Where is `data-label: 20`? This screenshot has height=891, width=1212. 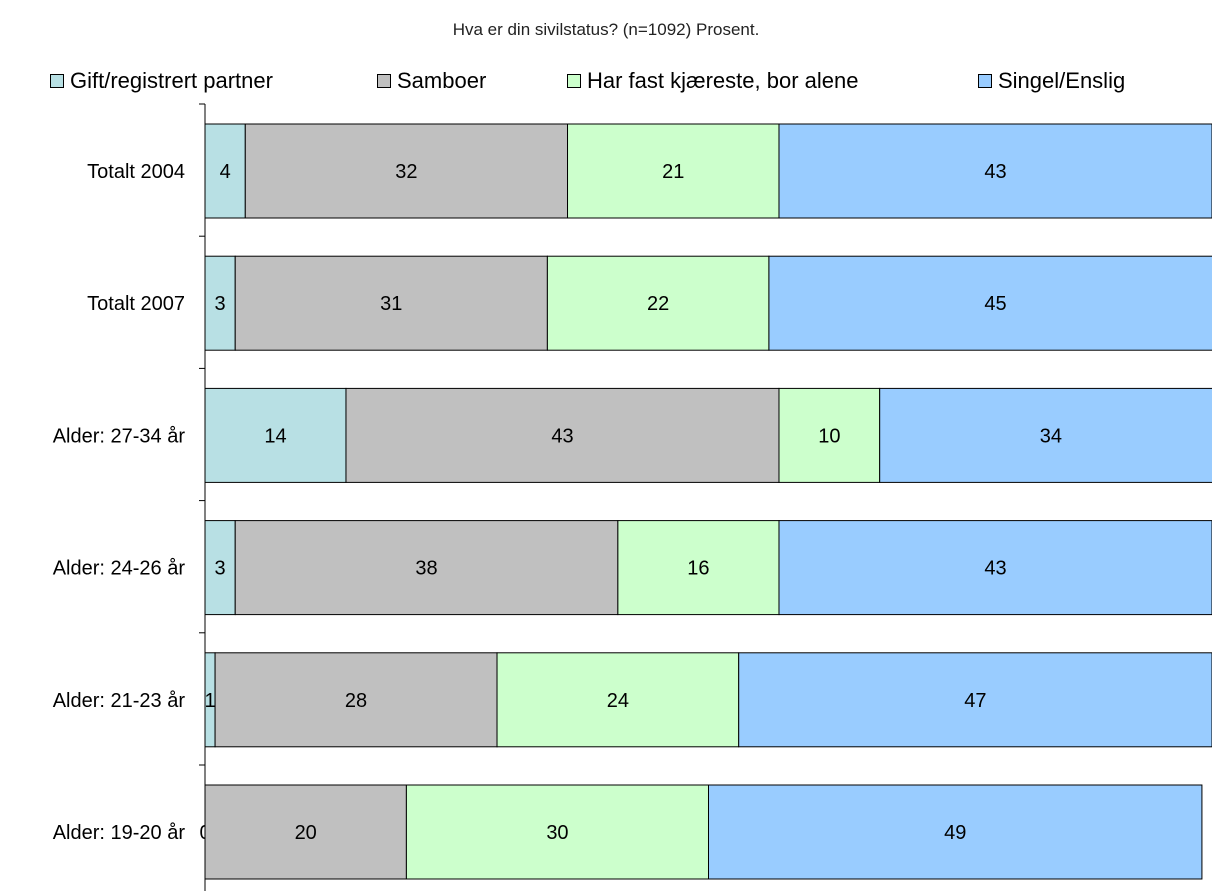
data-label: 20 is located at coordinates (306, 833).